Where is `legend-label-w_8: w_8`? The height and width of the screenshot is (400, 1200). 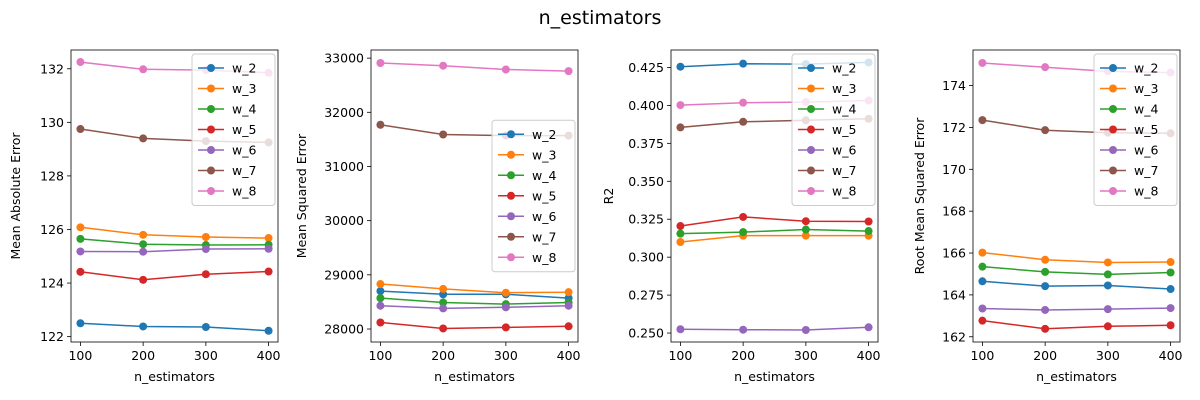 legend-label-w_8: w_8 is located at coordinates (244, 191).